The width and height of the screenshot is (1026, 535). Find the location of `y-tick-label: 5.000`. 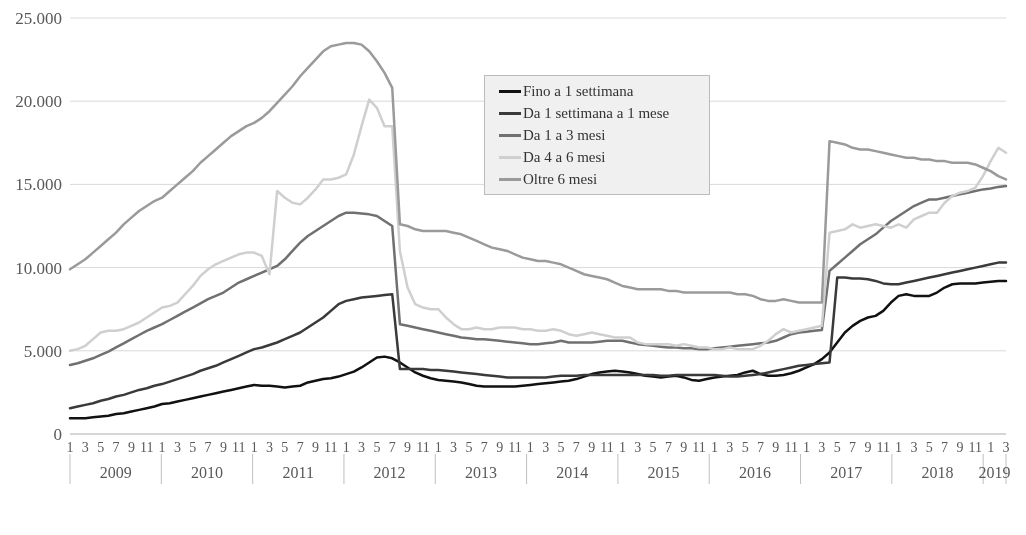

y-tick-label: 5.000 is located at coordinates (42, 351).